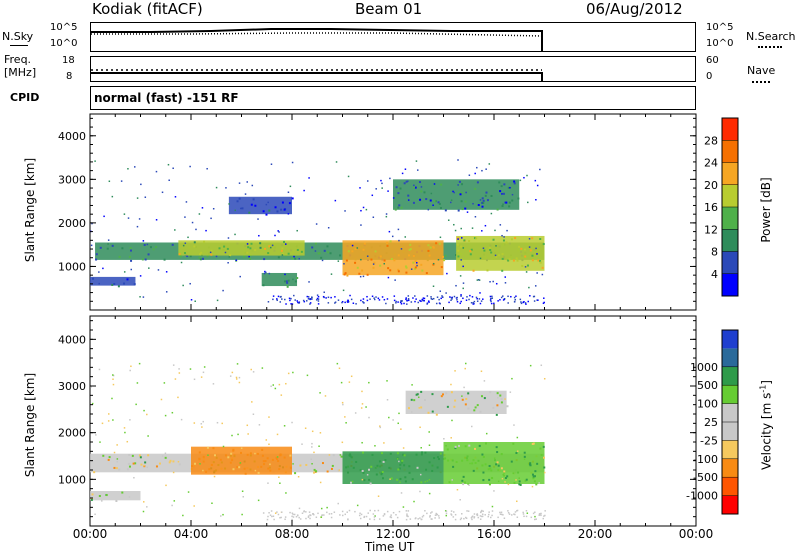 The image size is (800, 554). I want to click on velocity-colorbar-tick-label: -100, so click(705, 459).